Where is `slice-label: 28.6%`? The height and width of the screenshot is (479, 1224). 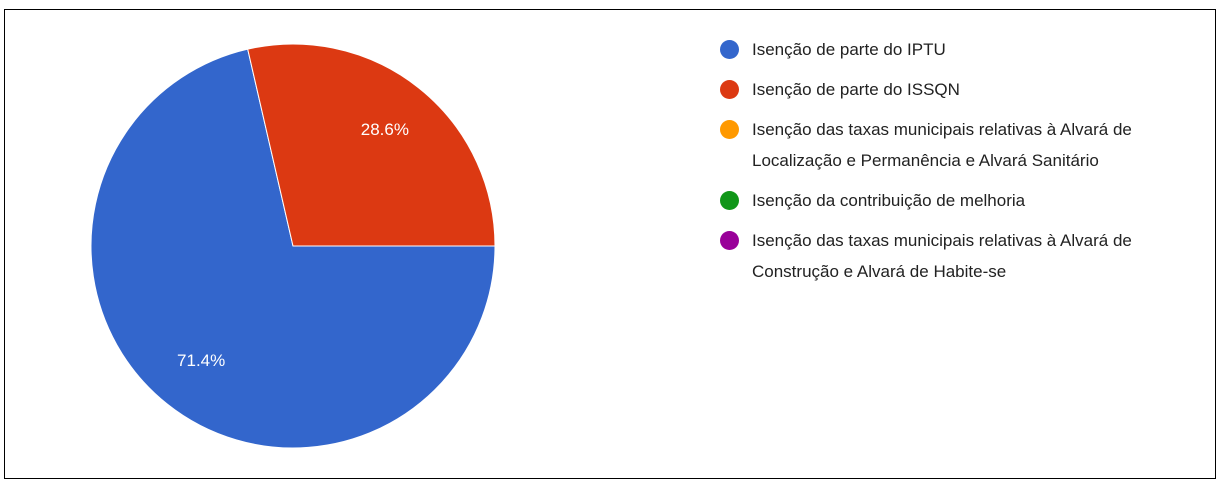
slice-label: 28.6% is located at coordinates (385, 129).